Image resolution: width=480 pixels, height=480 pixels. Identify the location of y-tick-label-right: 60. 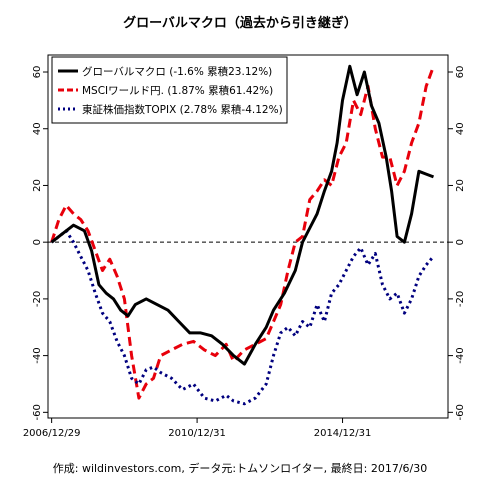
(460, 72).